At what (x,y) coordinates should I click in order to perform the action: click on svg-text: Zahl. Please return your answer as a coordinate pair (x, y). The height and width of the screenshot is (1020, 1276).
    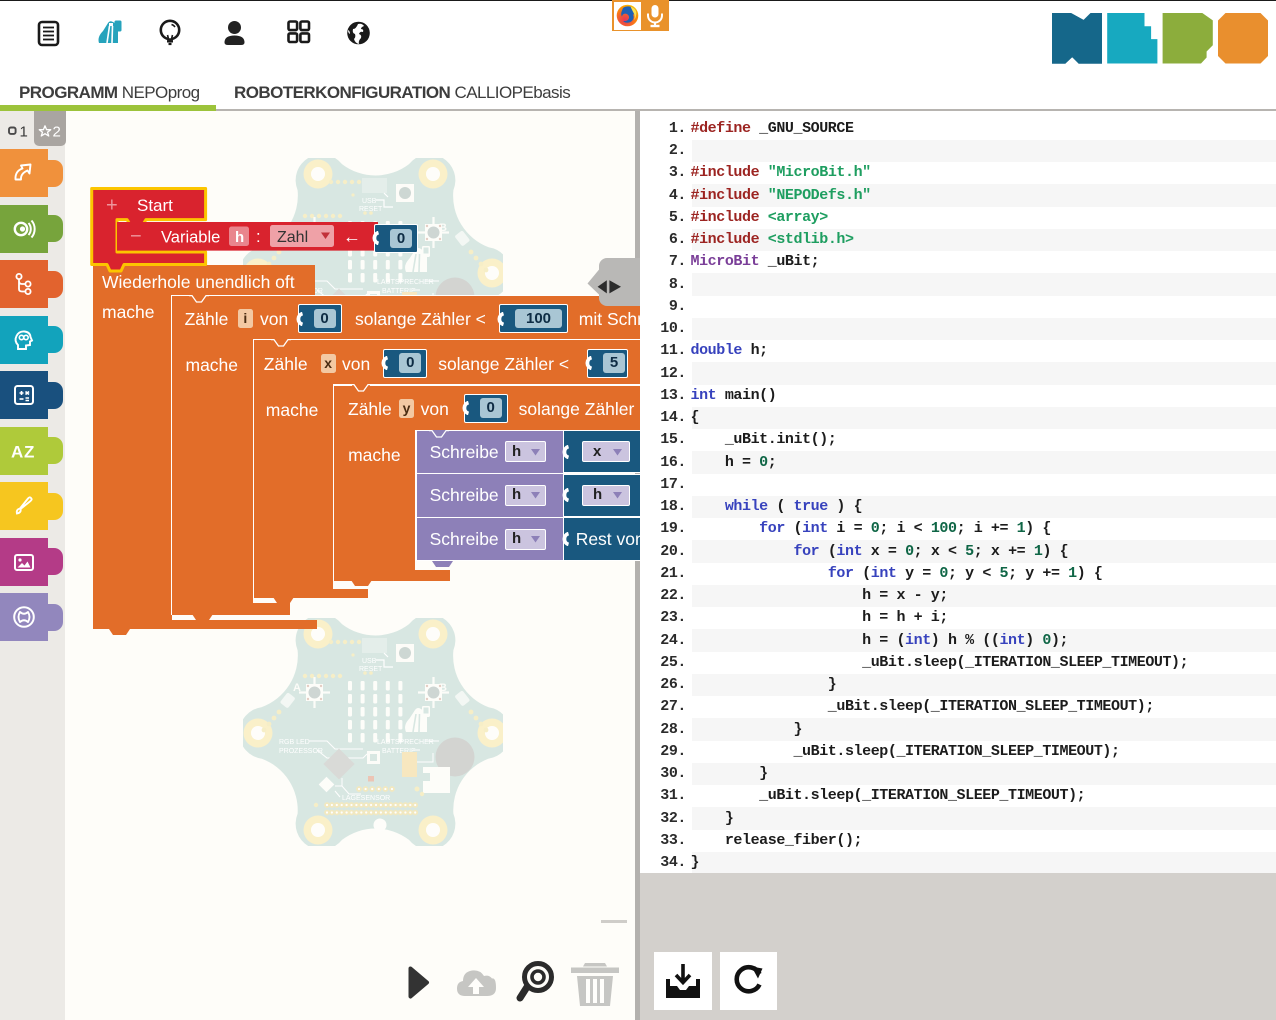
    Looking at the image, I should click on (292, 237).